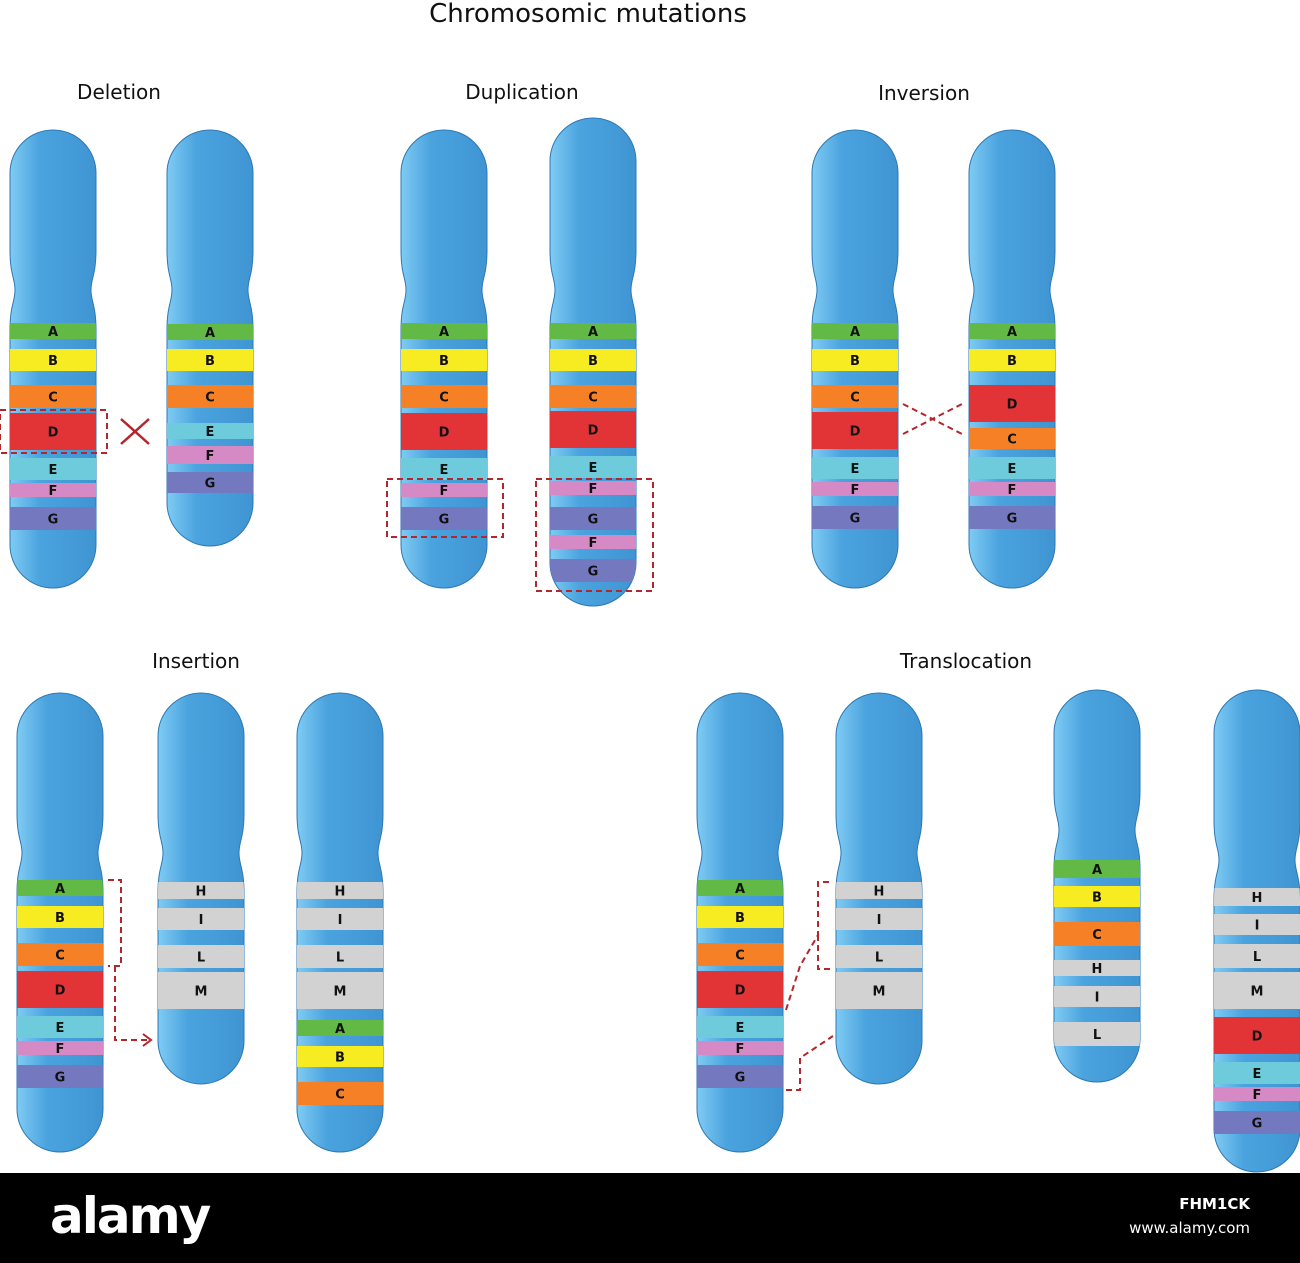 The height and width of the screenshot is (1263, 1300). I want to click on watermark-url: www.alamy.com, so click(1189, 1228).